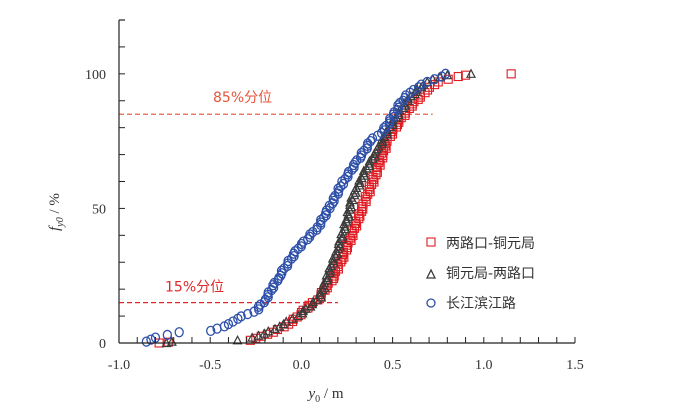  Describe the element at coordinates (60, 222) in the screenshot. I see `y-axis-title-sub: y0` at that location.